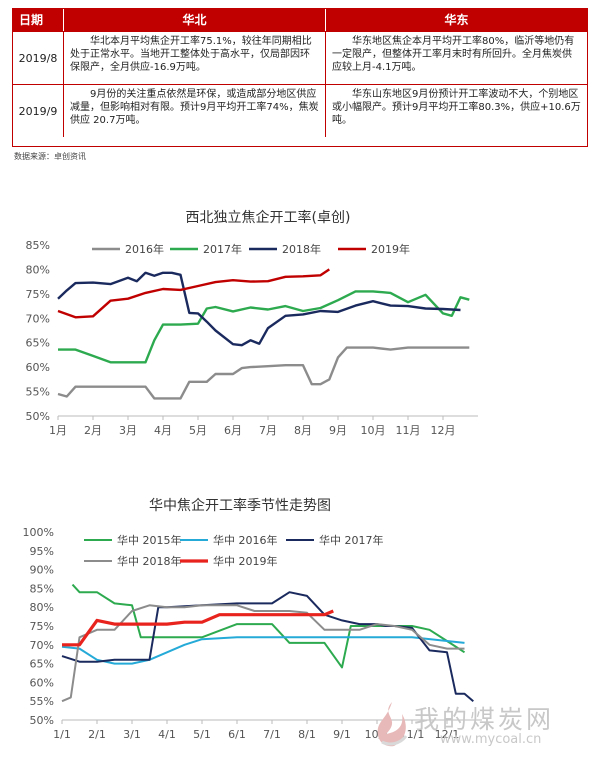 This screenshot has width=600, height=759. I want to click on legend-label: 2016年, so click(144, 249).